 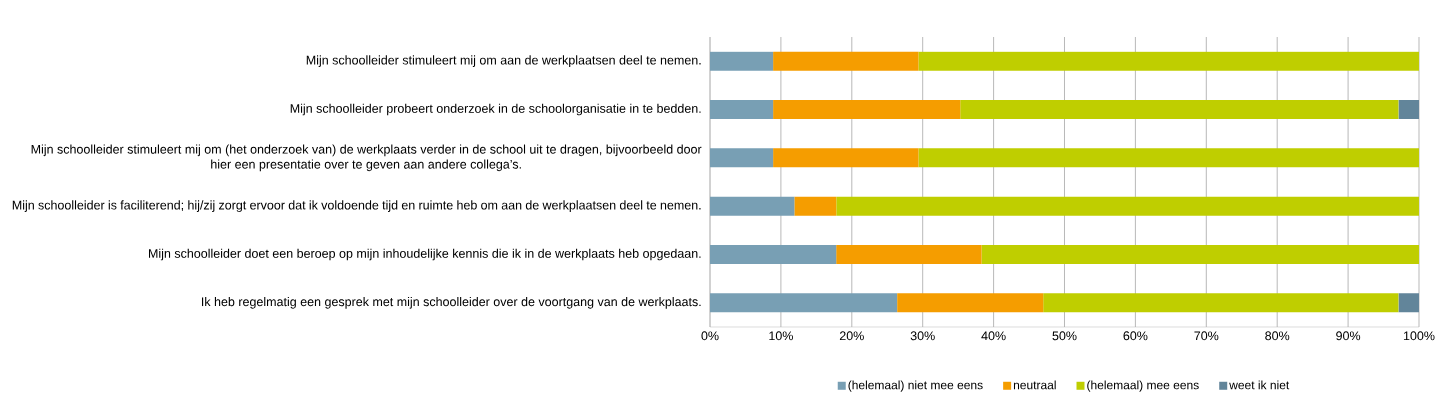 What do you see at coordinates (1277, 336) in the screenshot?
I see `x-tick-label: 80%` at bounding box center [1277, 336].